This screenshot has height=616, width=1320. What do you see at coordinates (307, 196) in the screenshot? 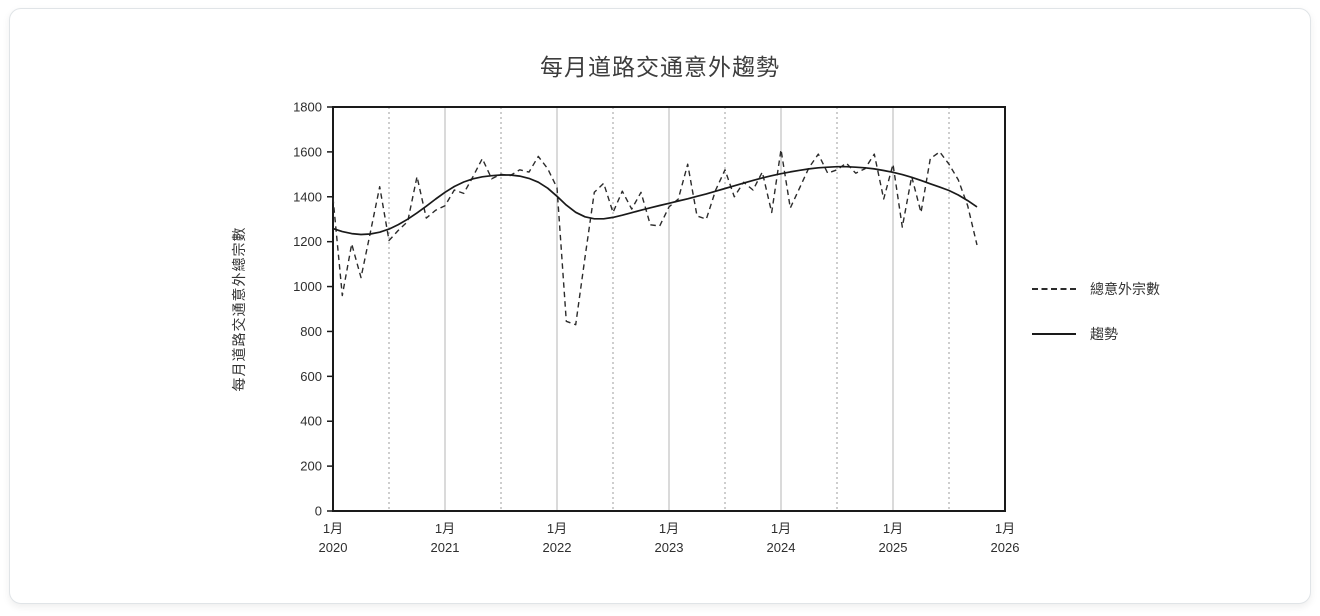
I see `y-tick-label: 1400` at bounding box center [307, 196].